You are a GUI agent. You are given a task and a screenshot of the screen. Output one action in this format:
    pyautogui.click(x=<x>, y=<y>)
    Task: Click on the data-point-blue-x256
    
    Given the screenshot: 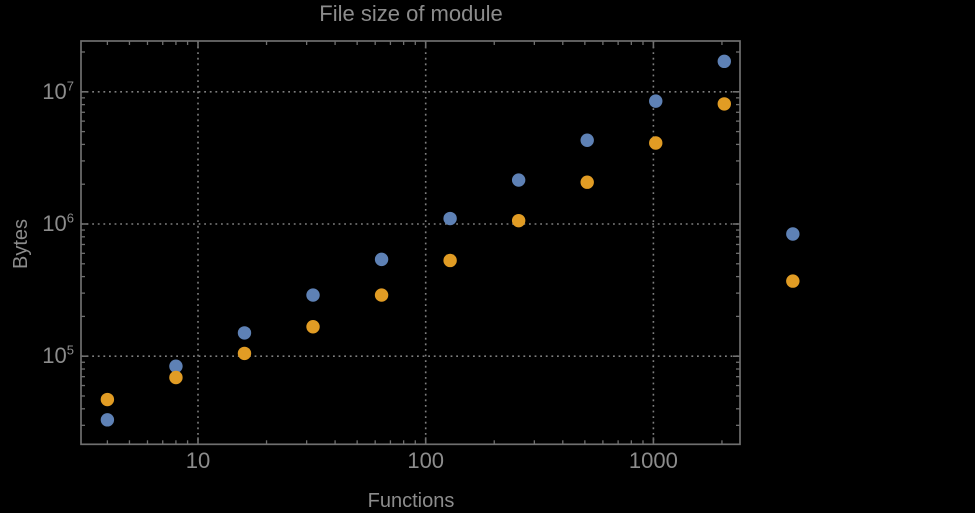 What is the action you would take?
    pyautogui.click(x=518, y=180)
    